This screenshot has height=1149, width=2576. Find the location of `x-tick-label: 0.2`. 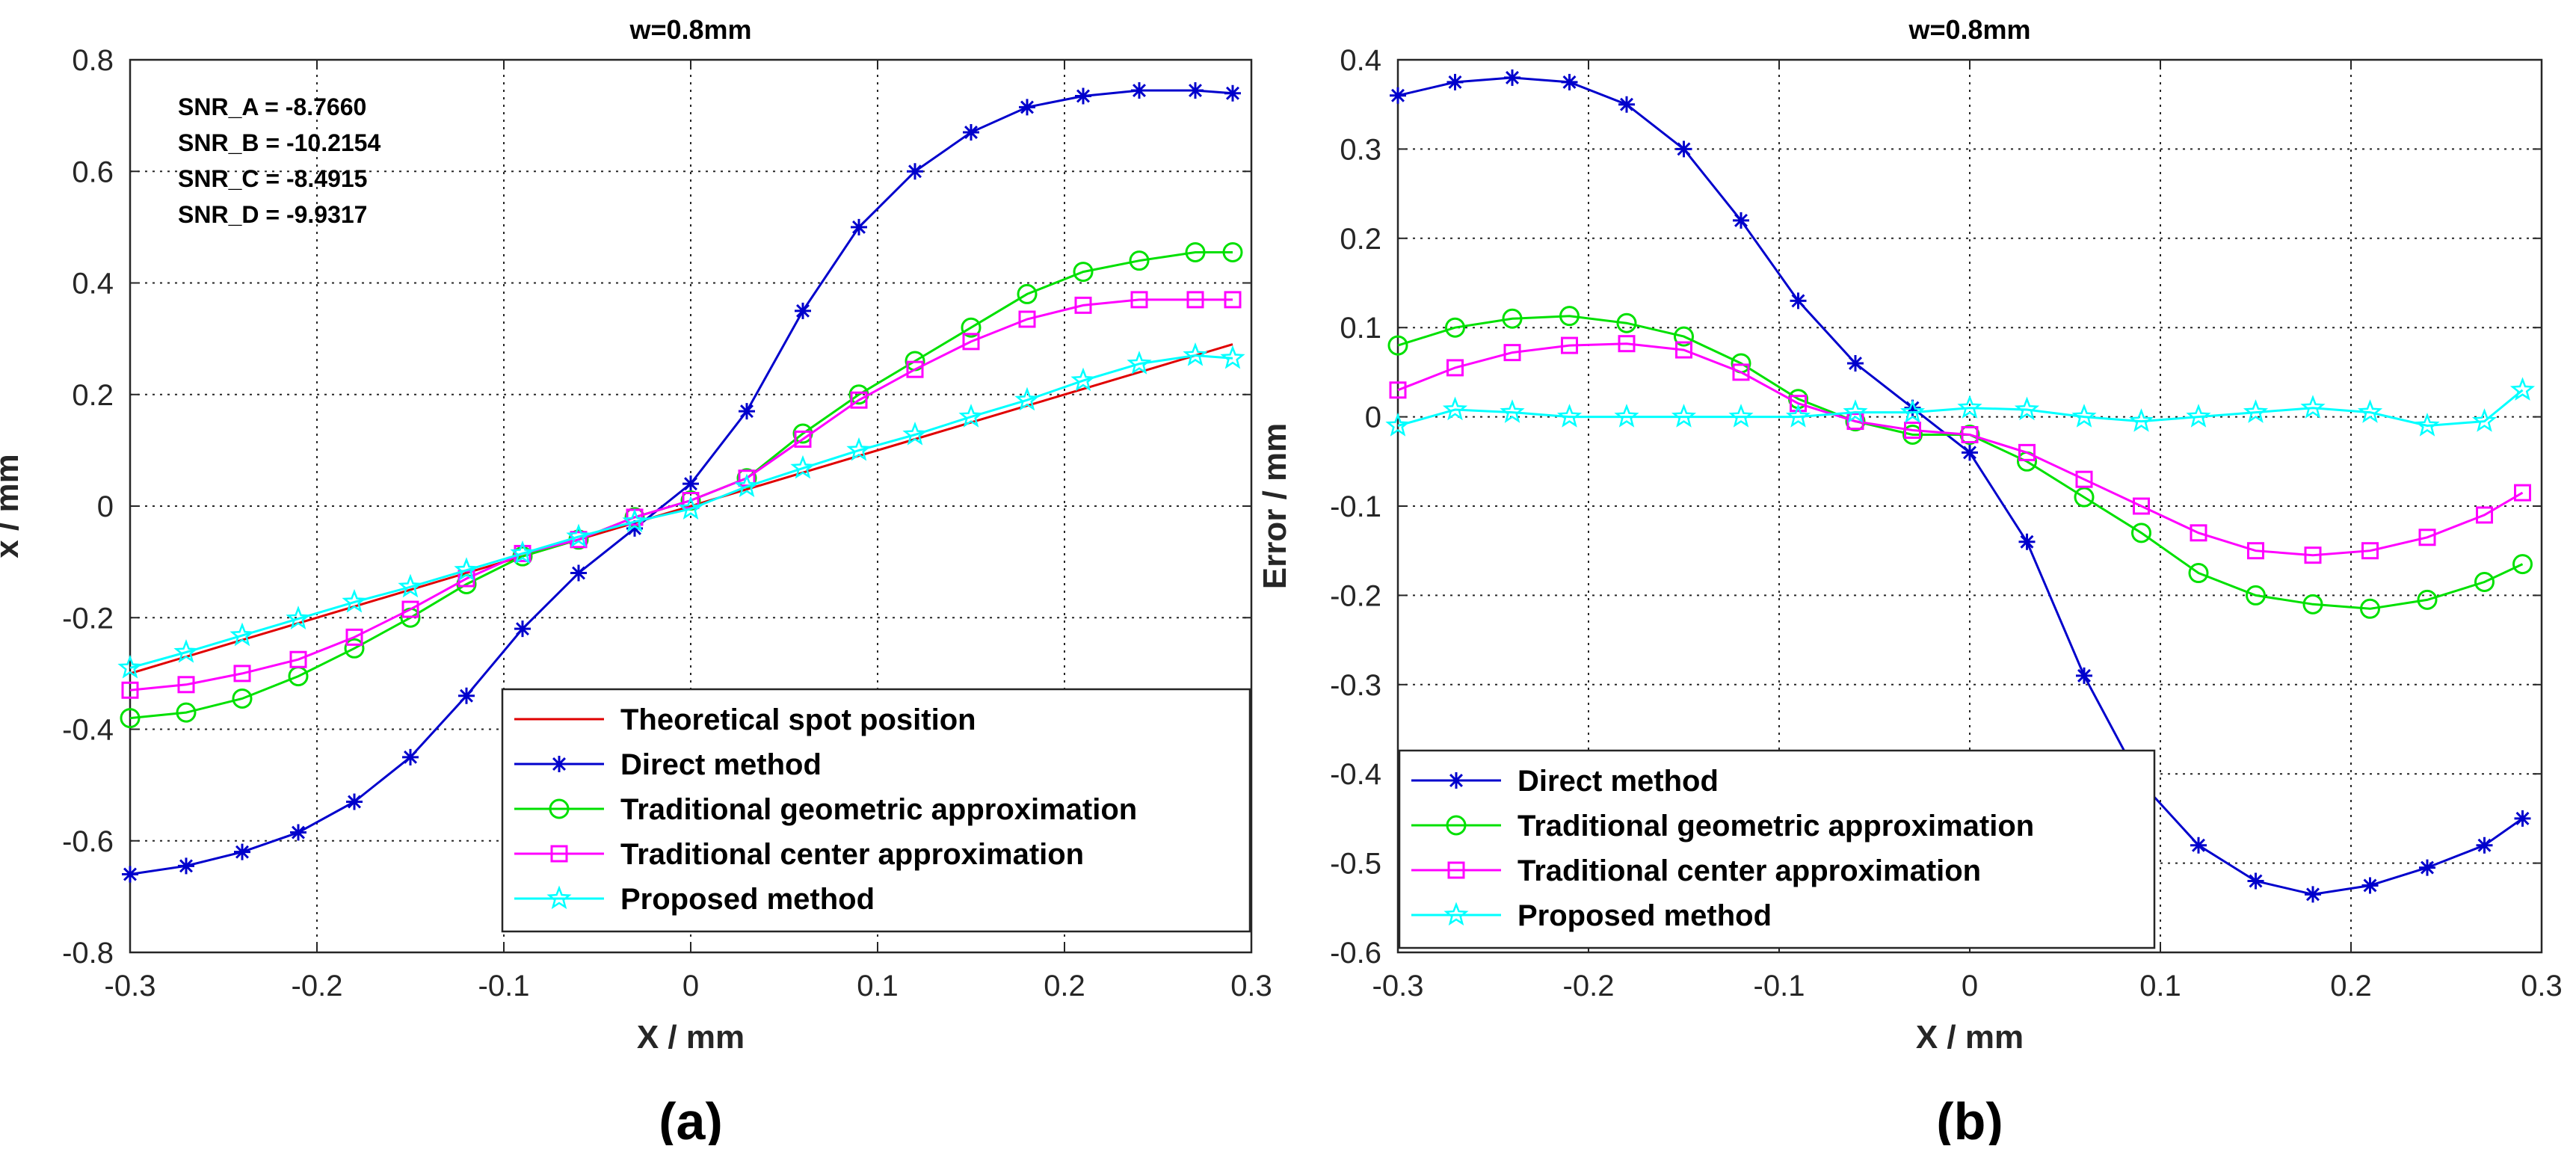

x-tick-label: 0.2 is located at coordinates (1064, 986).